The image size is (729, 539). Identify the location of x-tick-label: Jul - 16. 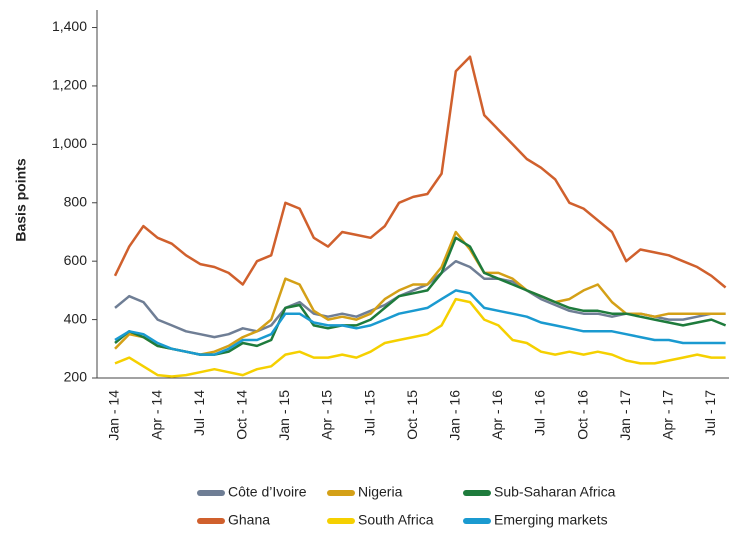
(540, 413).